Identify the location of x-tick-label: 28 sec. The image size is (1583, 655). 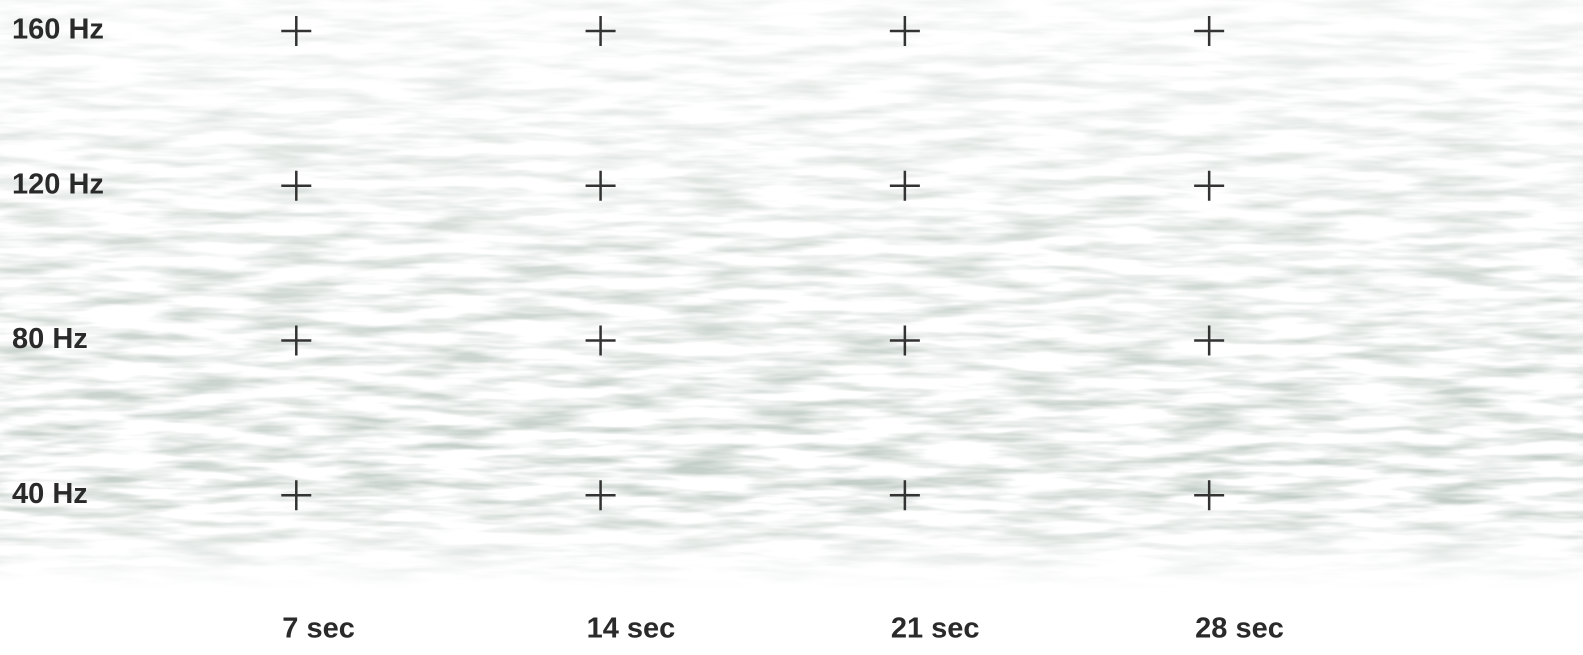
(1239, 629).